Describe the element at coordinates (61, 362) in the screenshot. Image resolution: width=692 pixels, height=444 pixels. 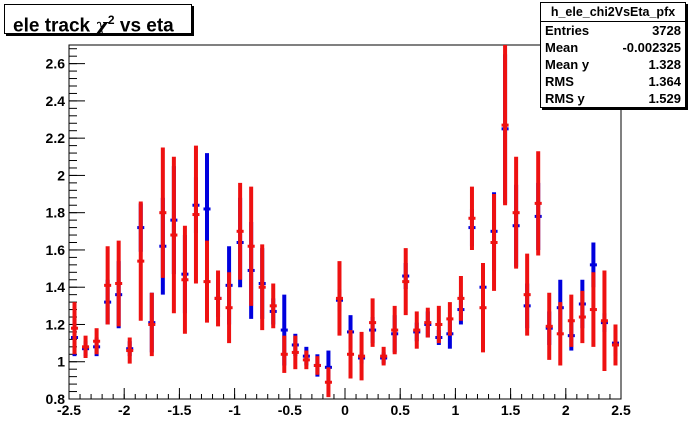
I see `y-tick-label: 1` at that location.